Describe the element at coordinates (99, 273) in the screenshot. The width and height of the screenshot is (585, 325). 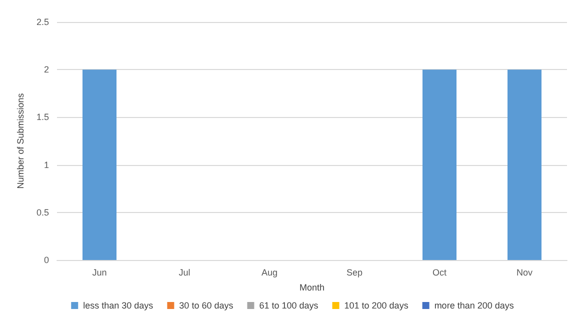
I see `x-tick-label: Jun` at that location.